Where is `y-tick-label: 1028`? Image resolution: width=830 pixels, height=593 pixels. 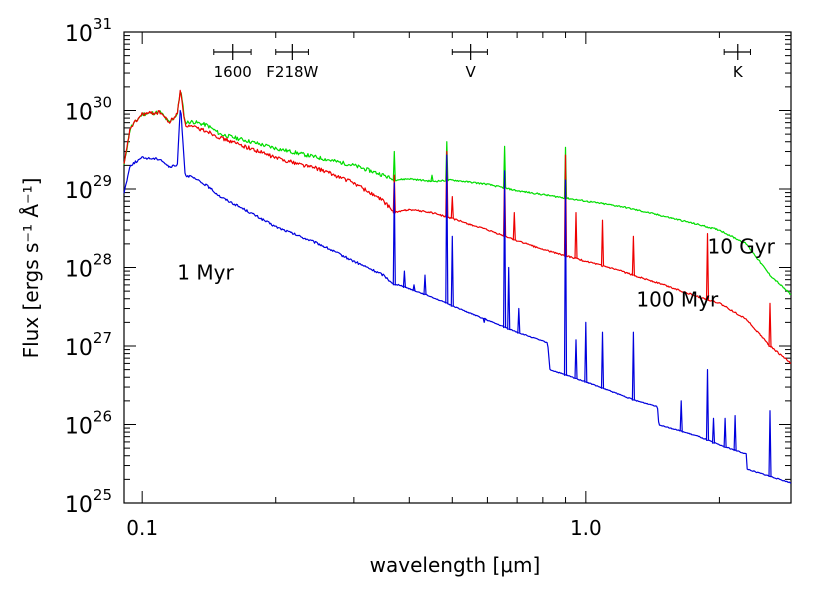
y-tick-label: 1028 is located at coordinates (88, 267).